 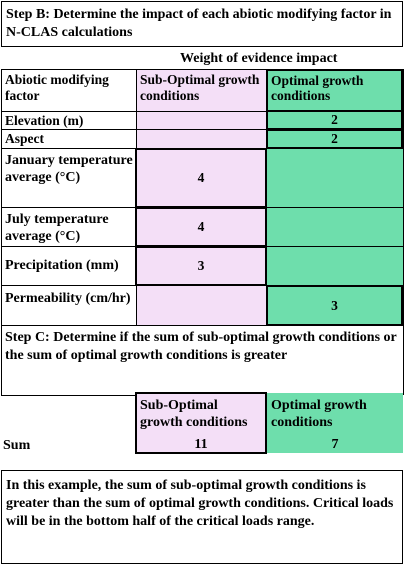 What do you see at coordinates (24, 138) in the screenshot?
I see `row-aspect-factor: Aspect` at bounding box center [24, 138].